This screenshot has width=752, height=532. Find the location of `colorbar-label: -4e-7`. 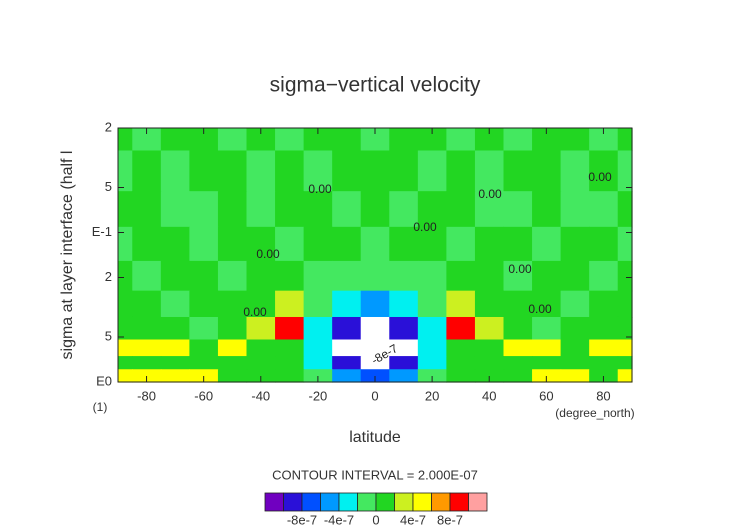

colorbar-label: -4e-7 is located at coordinates (339, 519).